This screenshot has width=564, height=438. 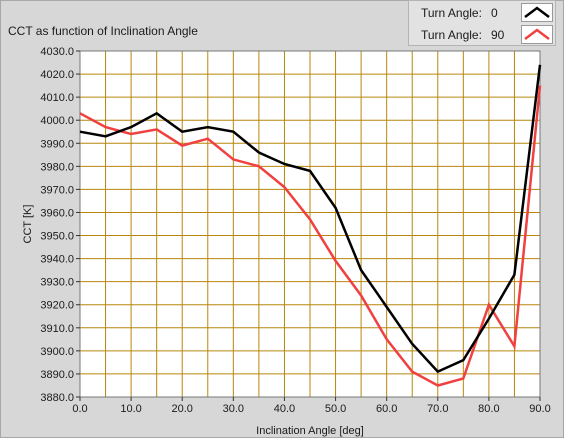 I want to click on y-tick-label: 3930.0, so click(x=57, y=283).